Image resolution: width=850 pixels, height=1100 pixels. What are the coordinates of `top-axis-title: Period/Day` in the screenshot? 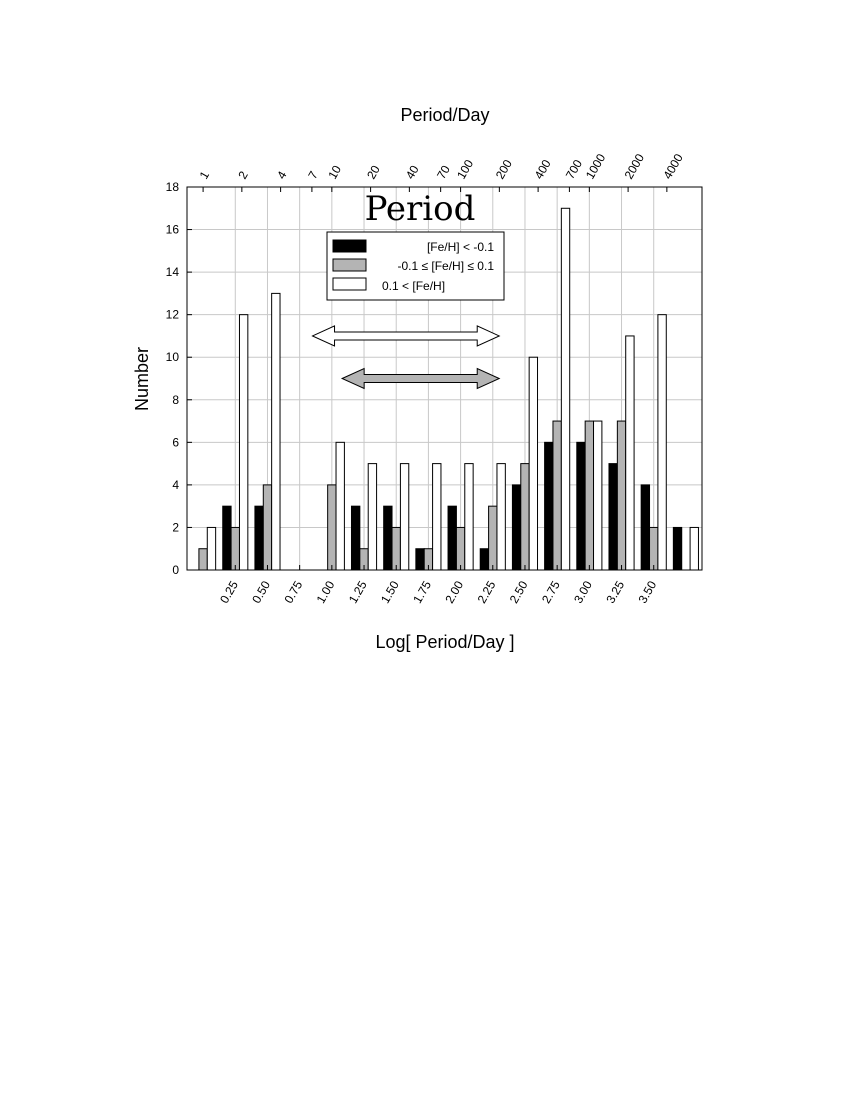 It's located at (444, 115).